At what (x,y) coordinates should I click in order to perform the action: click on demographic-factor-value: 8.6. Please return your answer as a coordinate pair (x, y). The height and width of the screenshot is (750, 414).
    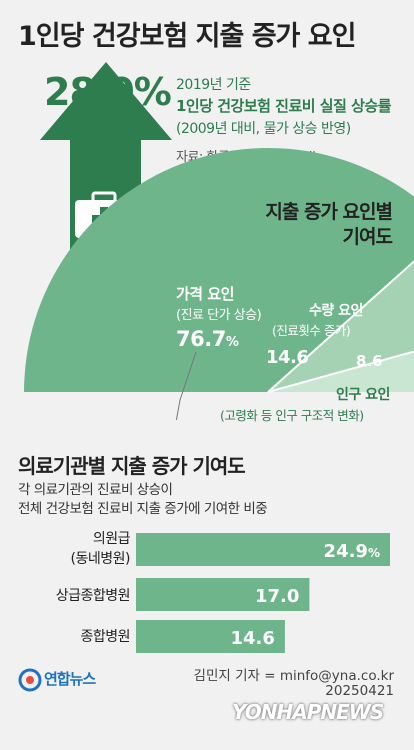
    Looking at the image, I should click on (369, 361).